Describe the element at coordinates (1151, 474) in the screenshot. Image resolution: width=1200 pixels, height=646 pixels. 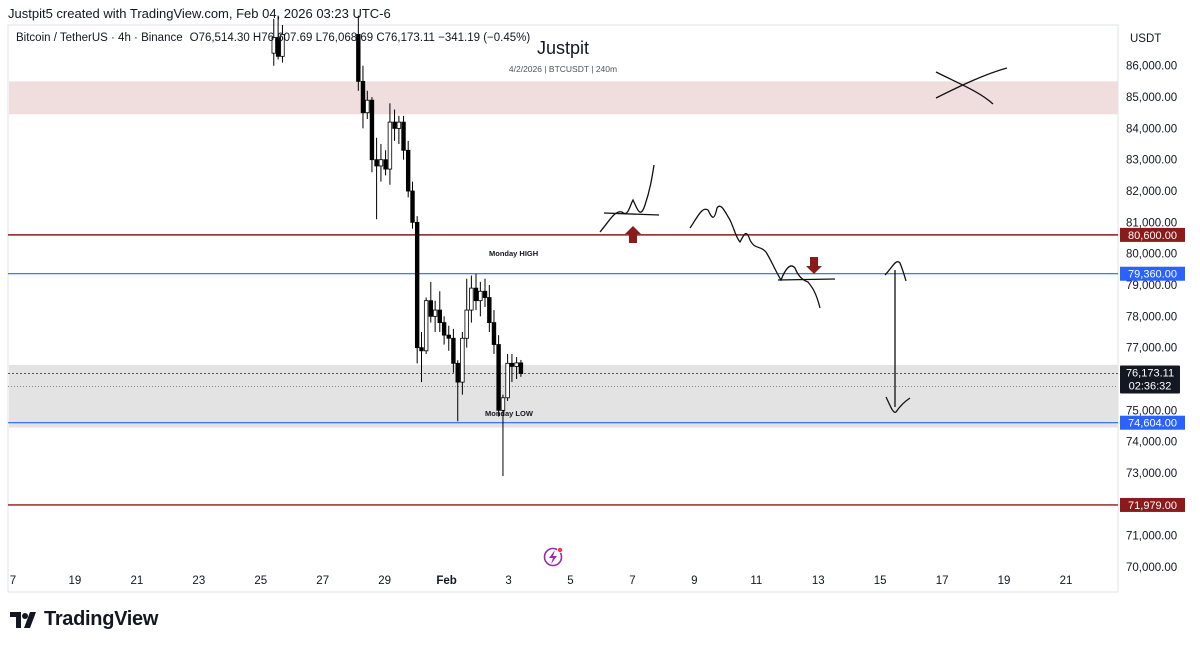
I see `y-tick-label: 73,000.00` at that location.